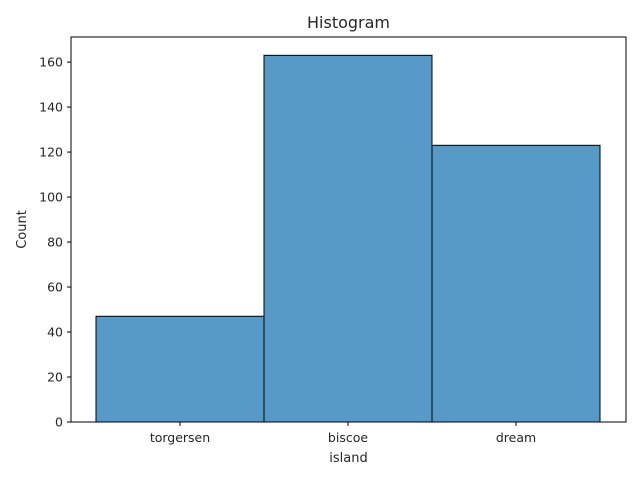 The height and width of the screenshot is (480, 640). I want to click on x-axis-ticks: torgersen biscoe dream, so click(343, 433).